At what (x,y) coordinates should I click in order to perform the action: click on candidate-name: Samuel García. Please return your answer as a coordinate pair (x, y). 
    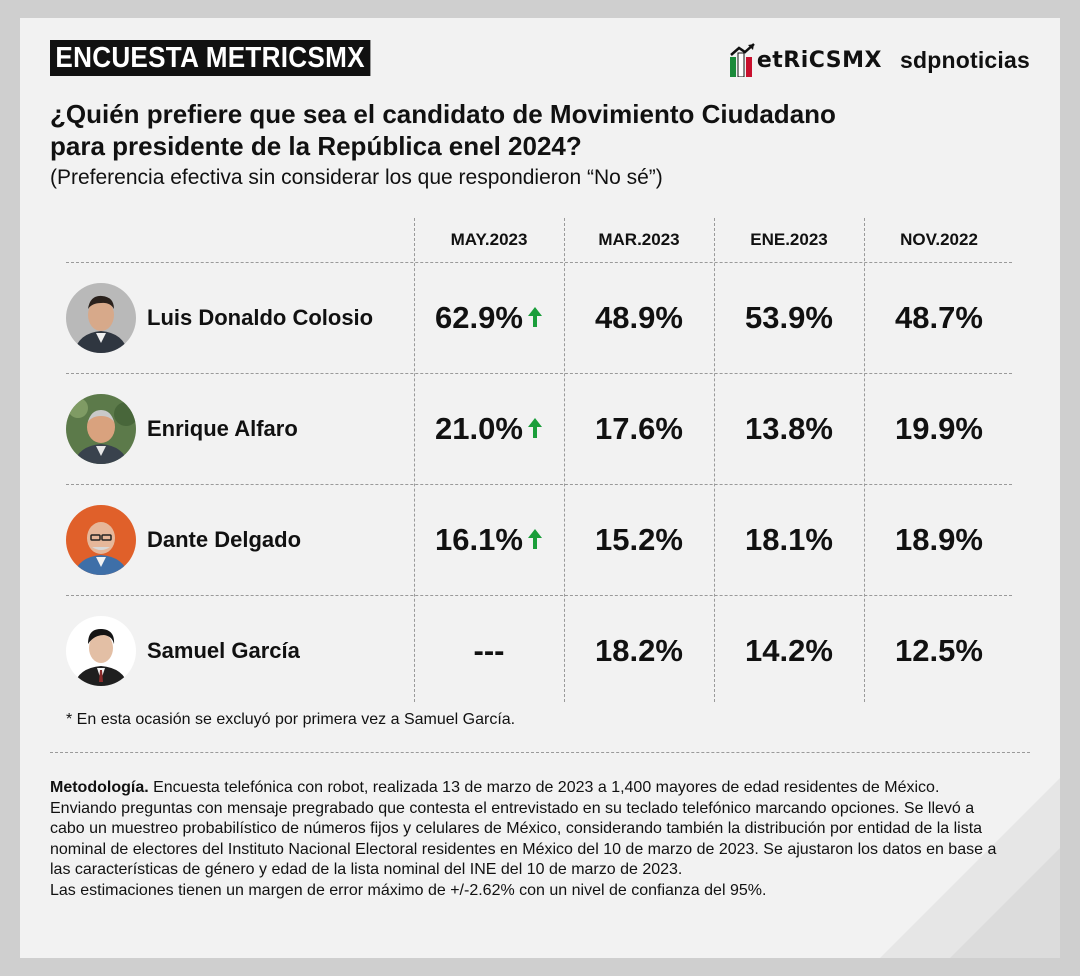
    Looking at the image, I should click on (223, 650).